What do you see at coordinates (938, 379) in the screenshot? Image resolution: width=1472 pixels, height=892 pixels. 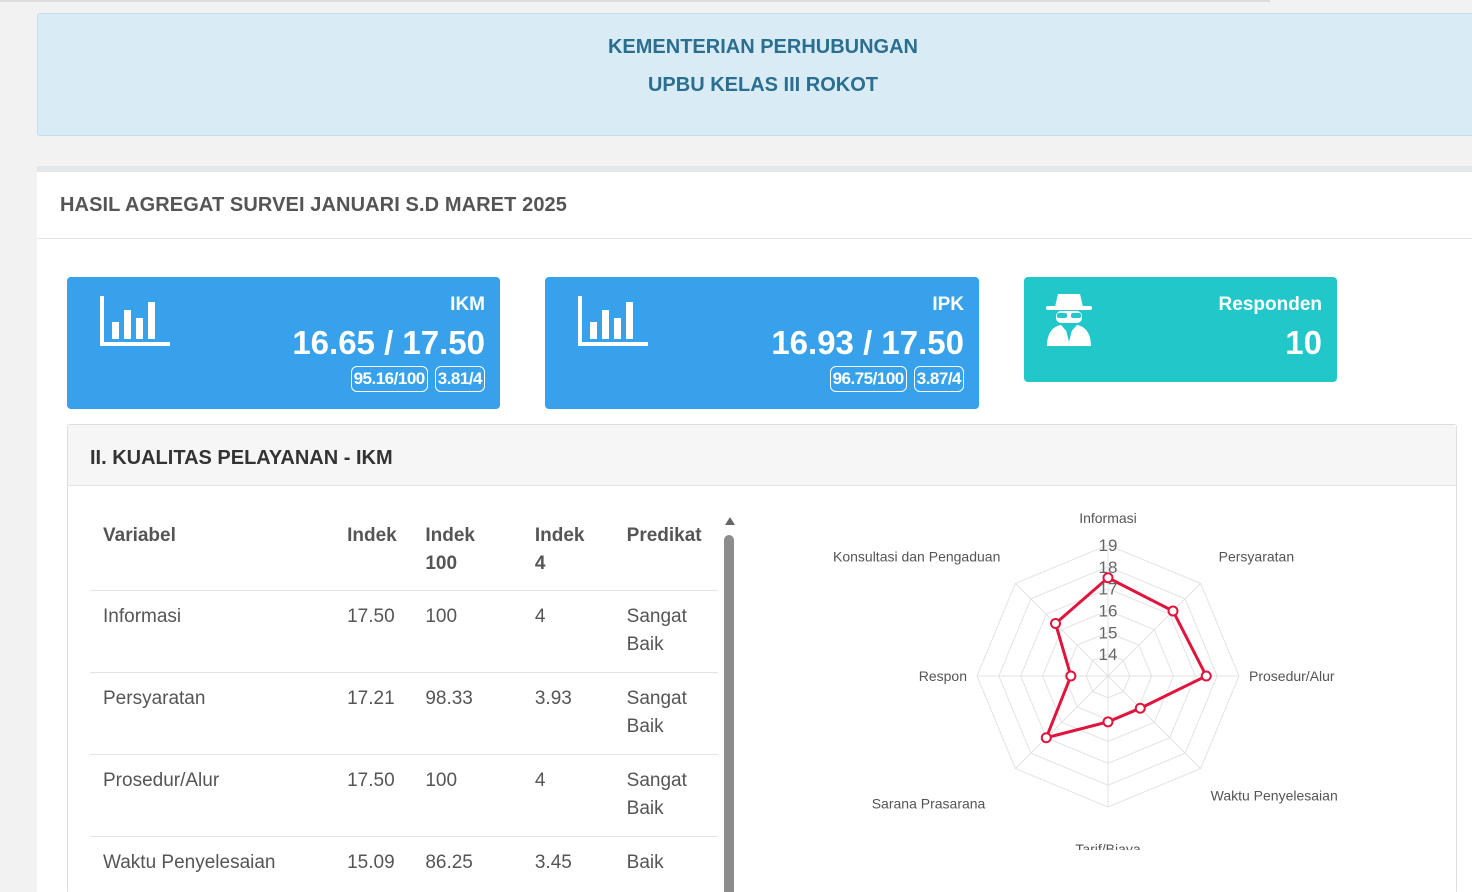 I see `badge-index4: 3.87/4` at bounding box center [938, 379].